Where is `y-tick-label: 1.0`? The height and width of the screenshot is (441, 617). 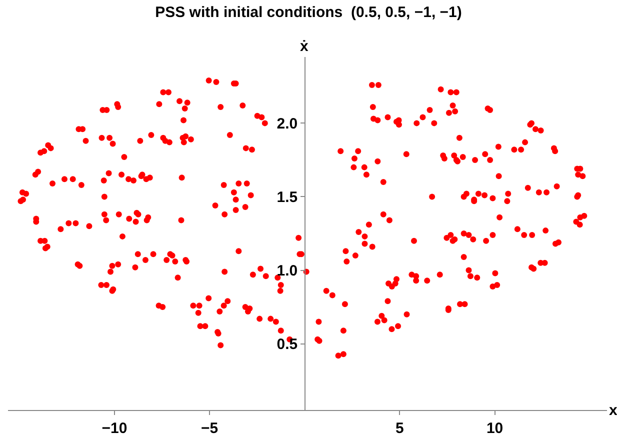 y-tick-label: 1.0 is located at coordinates (287, 271).